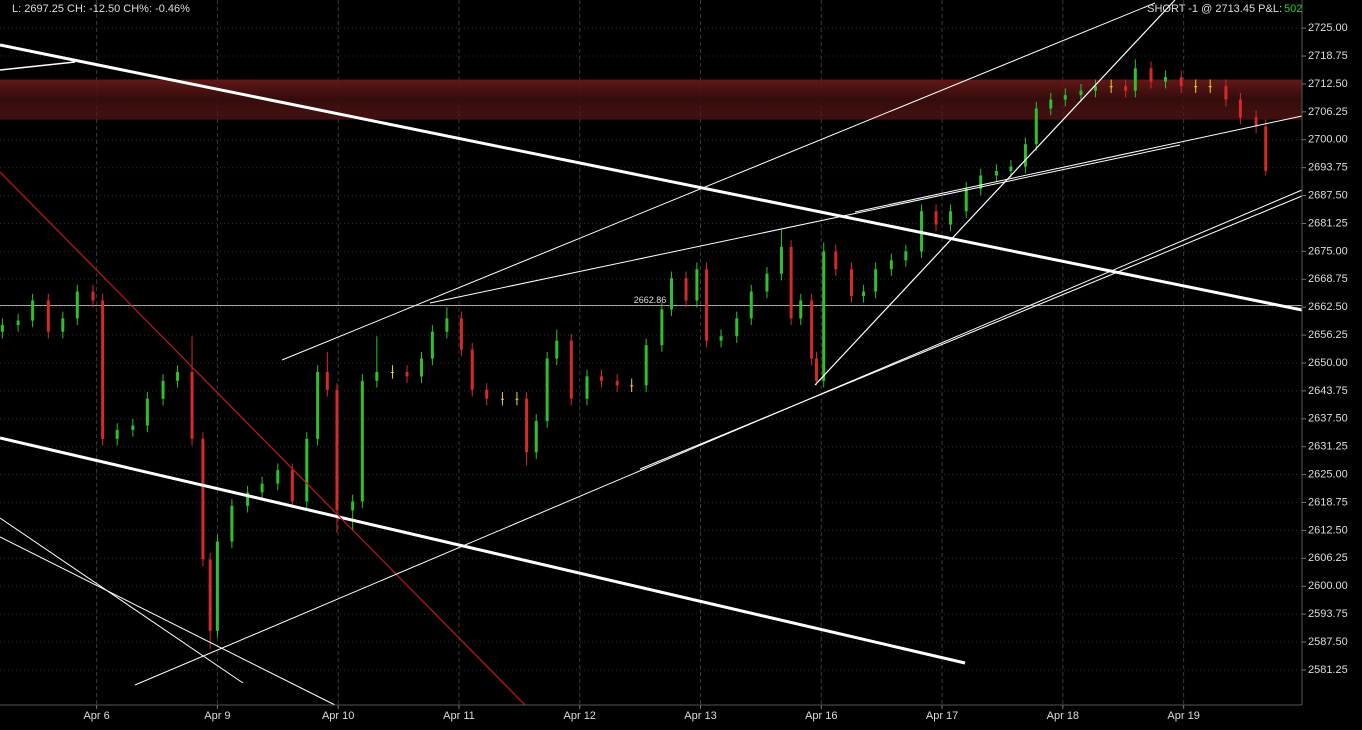 Image resolution: width=1362 pixels, height=730 pixels. I want to click on y-tick-label: 2606.25, so click(1328, 558).